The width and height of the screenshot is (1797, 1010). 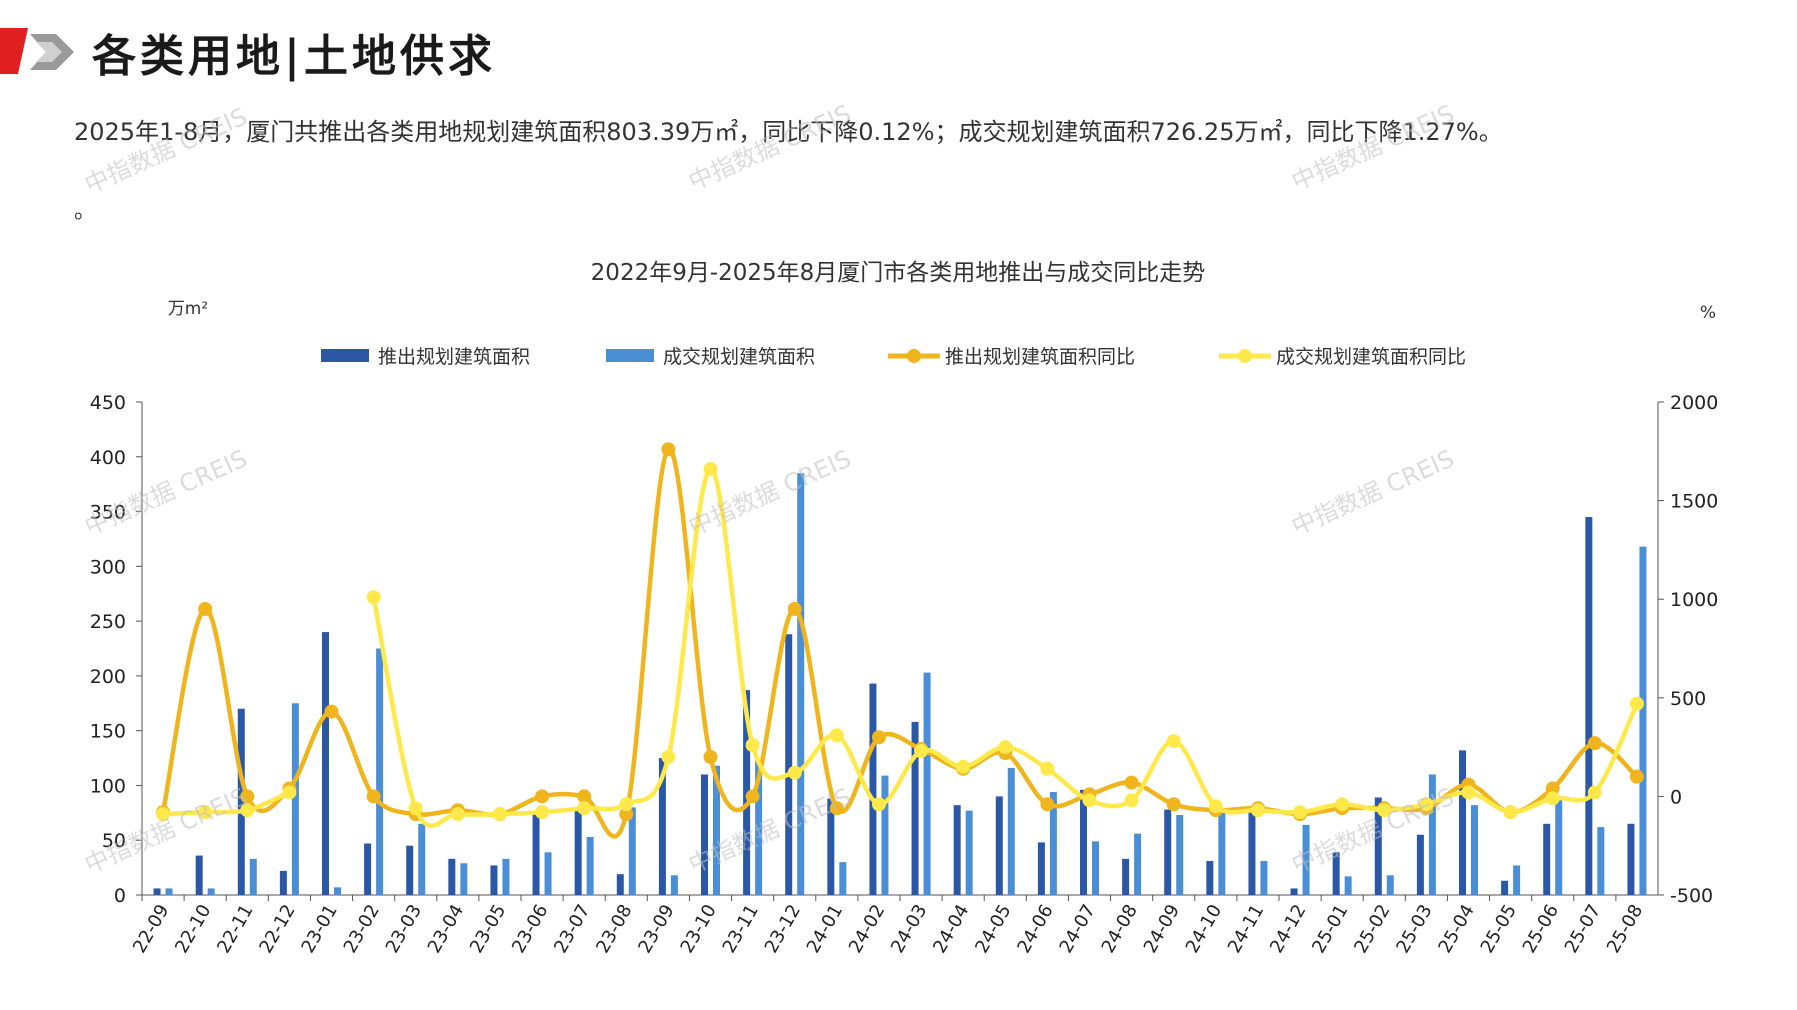 I want to click on x-tick-label: 25-08, so click(x=1625, y=929).